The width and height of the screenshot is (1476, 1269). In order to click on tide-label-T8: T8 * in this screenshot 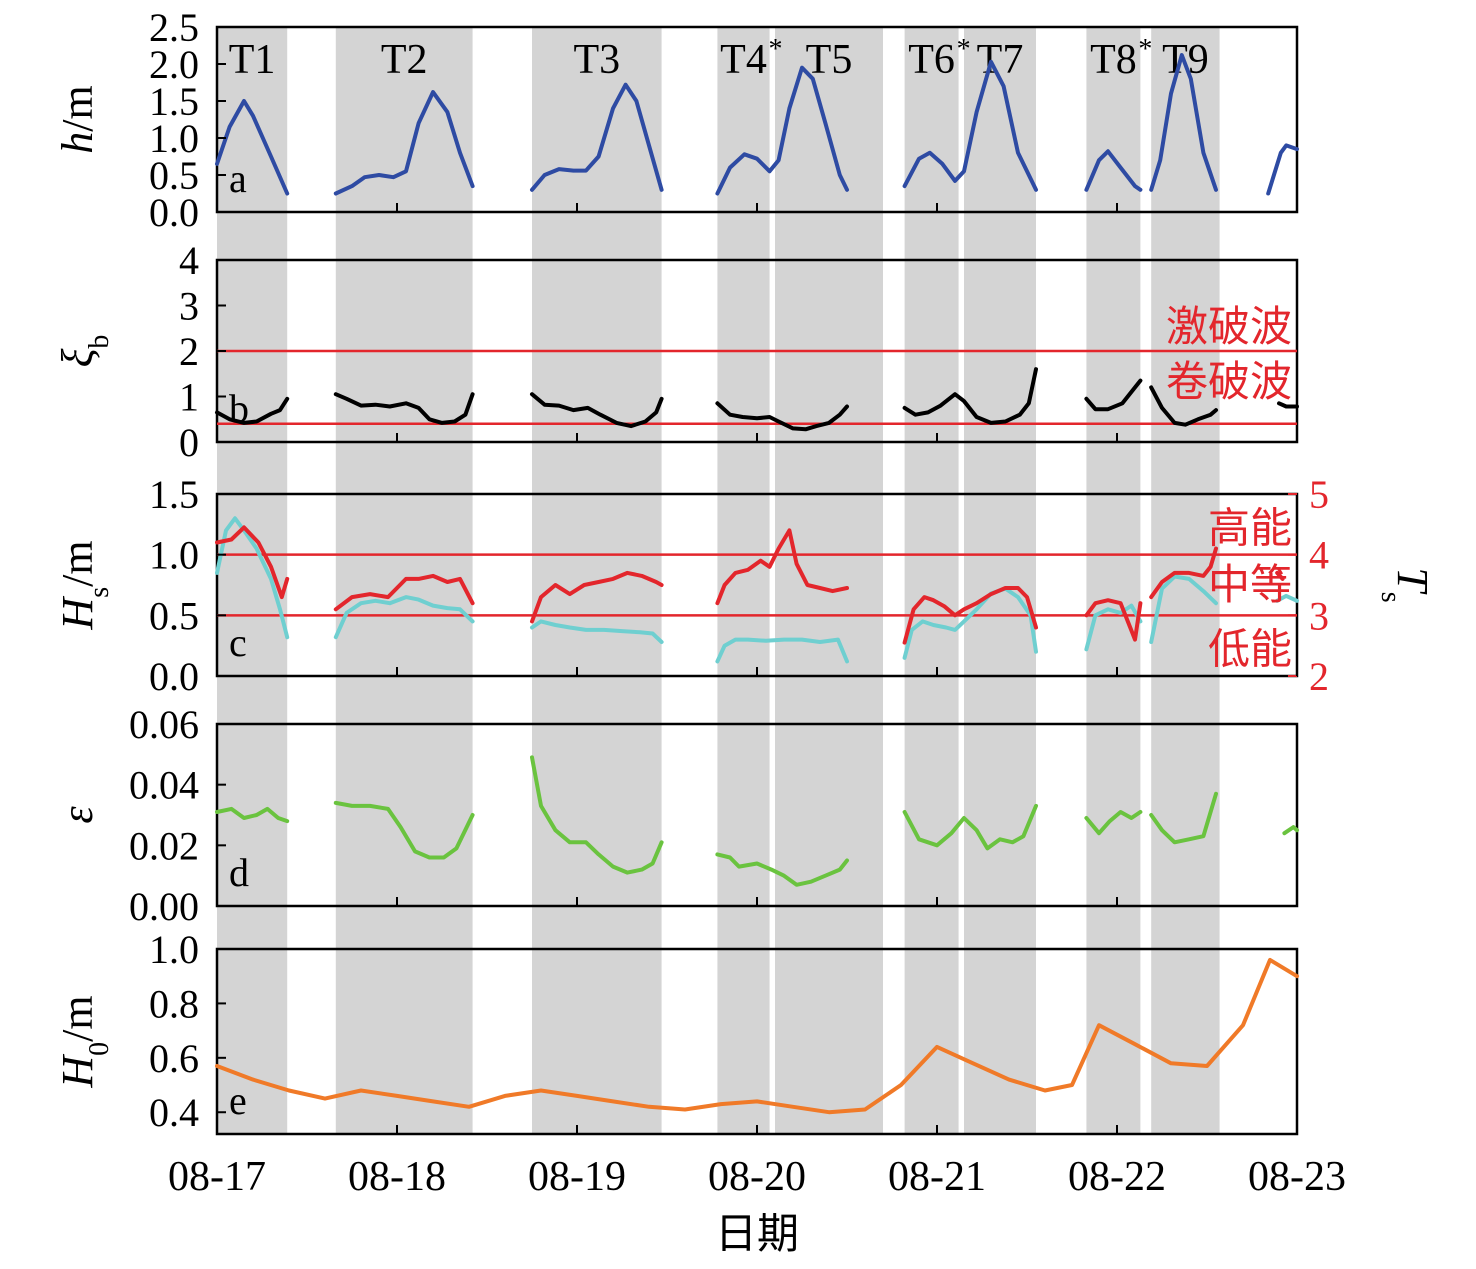, I will do `click(1121, 58)`.